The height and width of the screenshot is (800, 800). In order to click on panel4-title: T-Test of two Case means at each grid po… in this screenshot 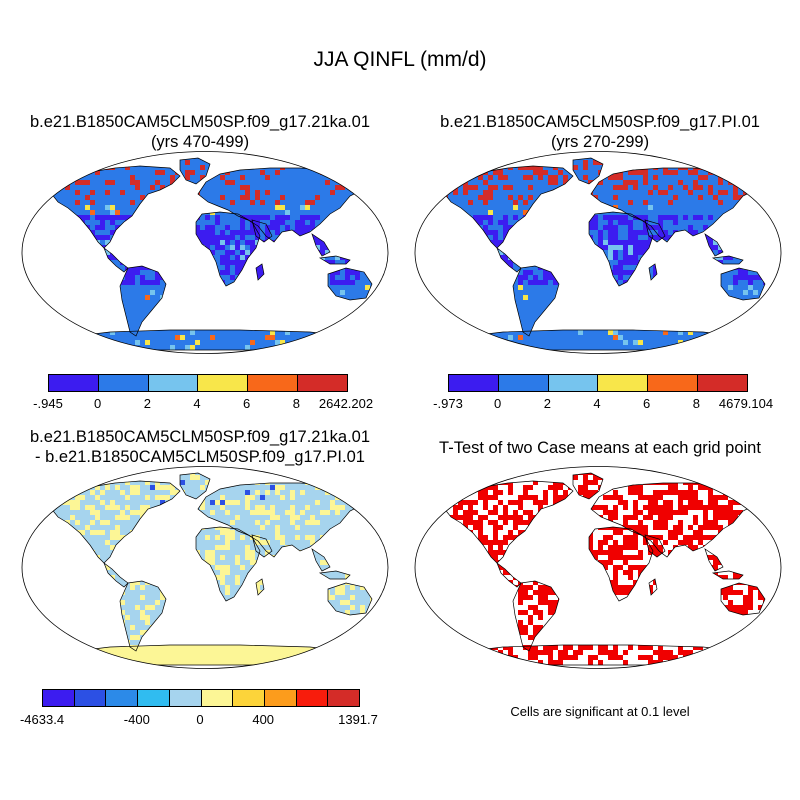, I will do `click(600, 448)`.